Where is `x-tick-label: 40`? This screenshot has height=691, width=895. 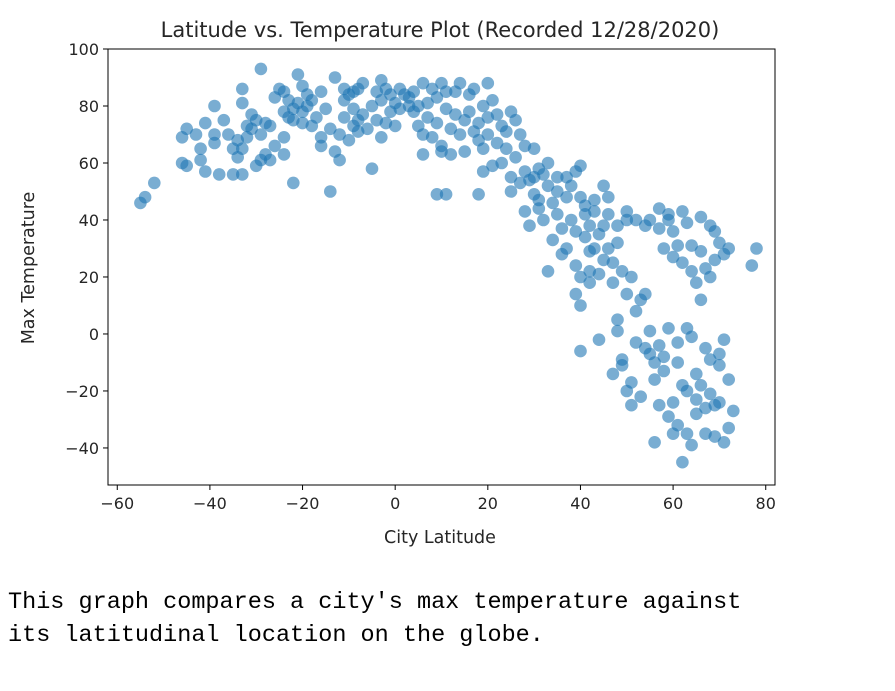
x-tick-label: 40 is located at coordinates (580, 503).